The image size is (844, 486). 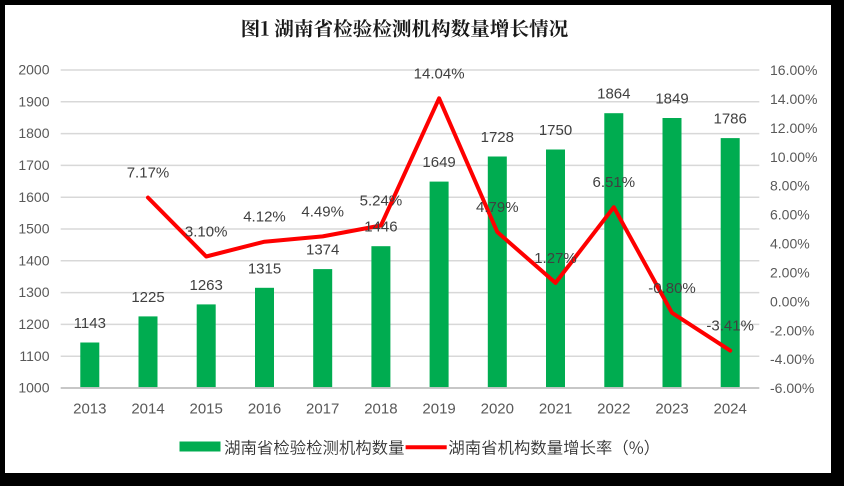 I want to click on svg-text: 6.51%, so click(x=614, y=182).